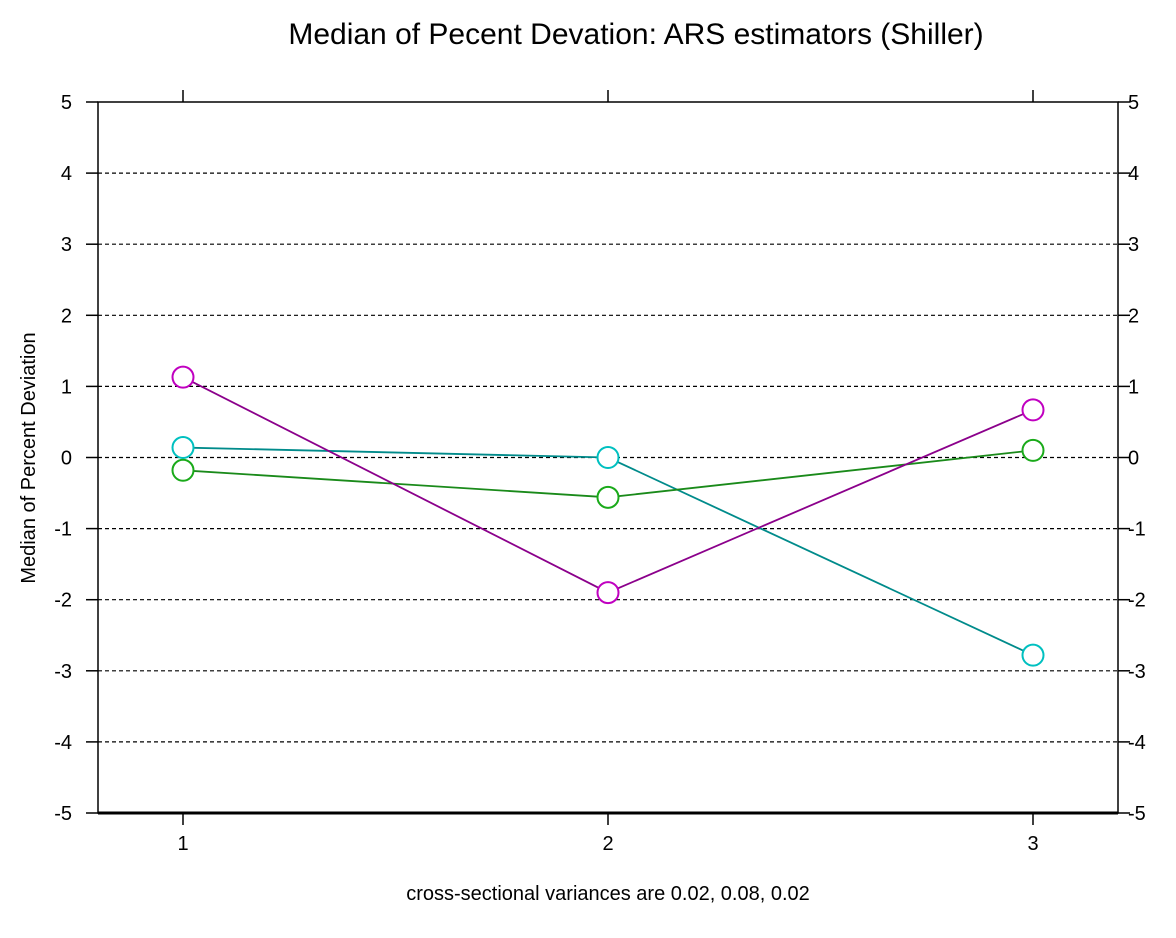 The image size is (1176, 938). Describe the element at coordinates (66, 387) in the screenshot. I see `y-tick-label-left: 1` at that location.